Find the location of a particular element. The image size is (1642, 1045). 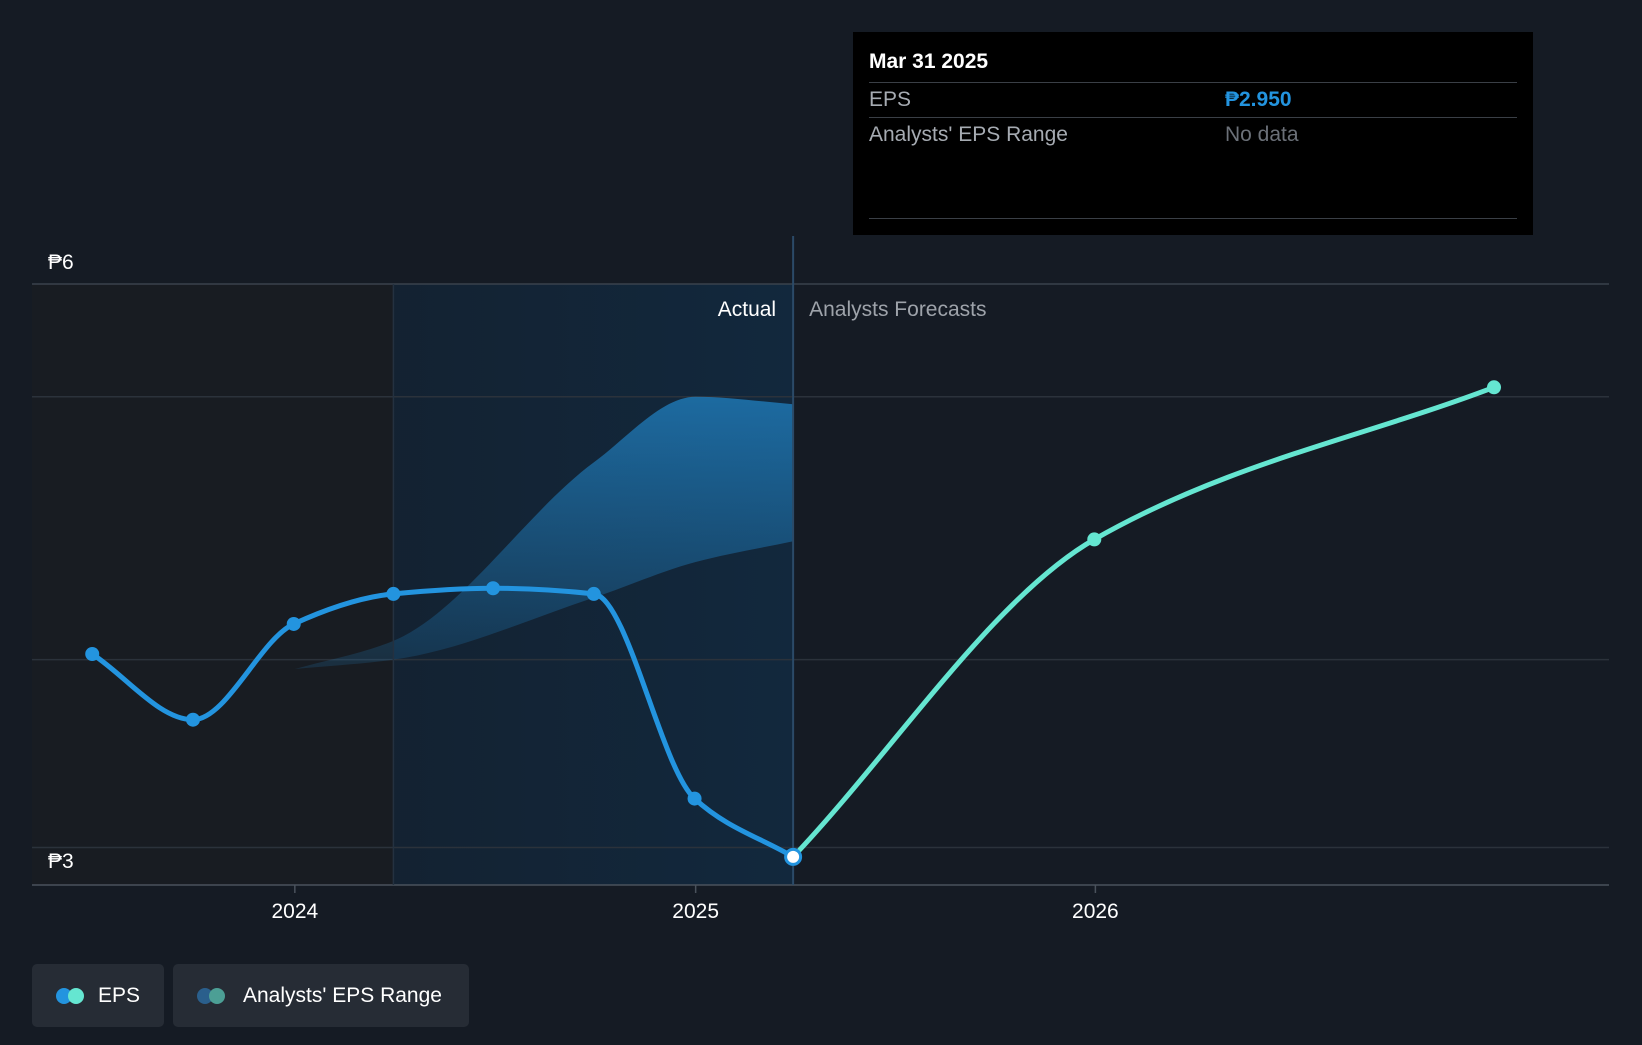

legend-item-eps: EPS is located at coordinates (98, 995).